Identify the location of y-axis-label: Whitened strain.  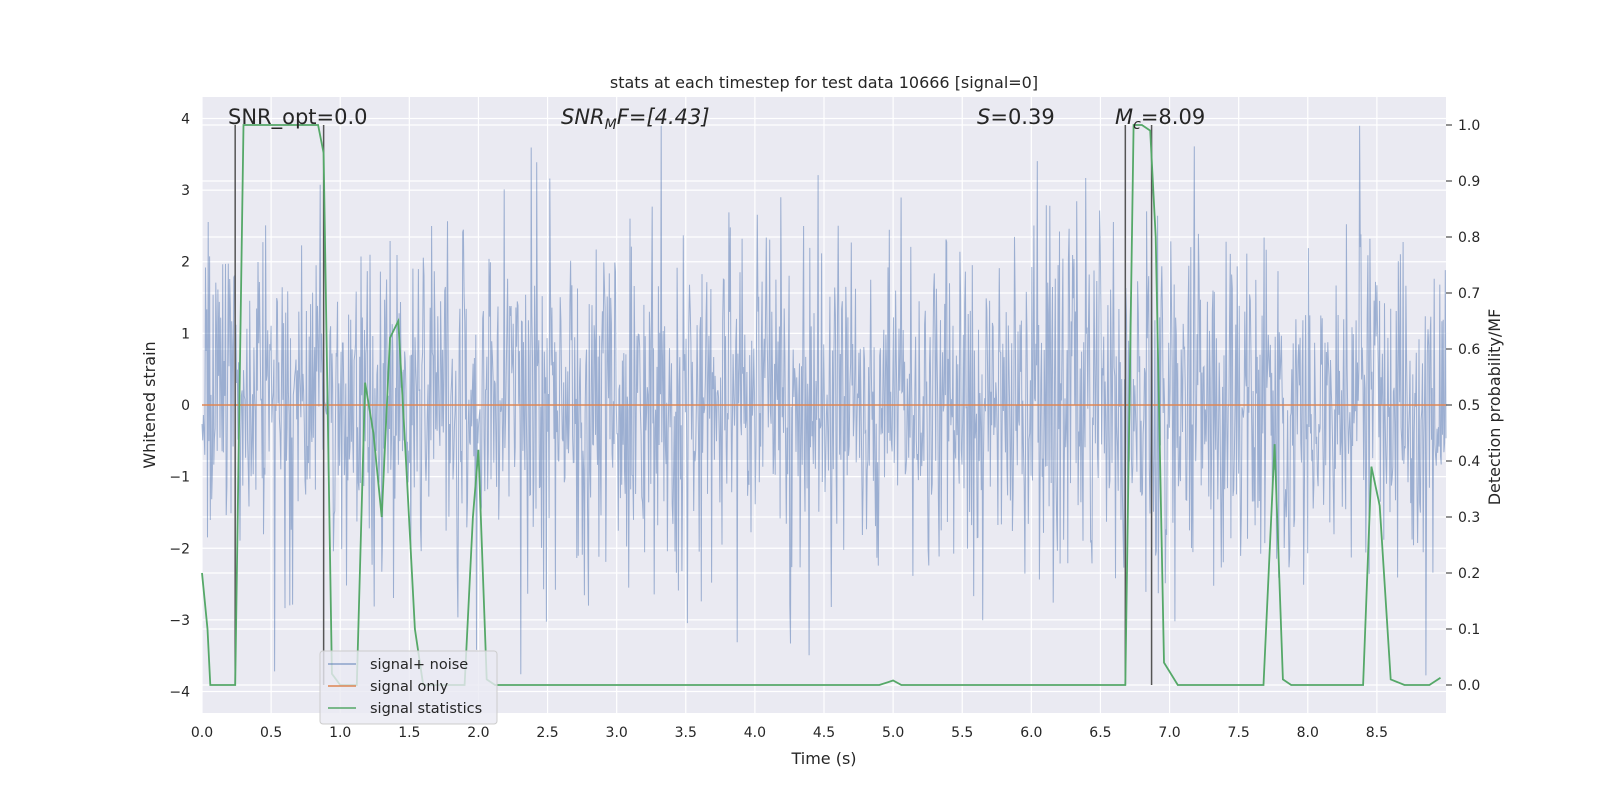
(149, 404).